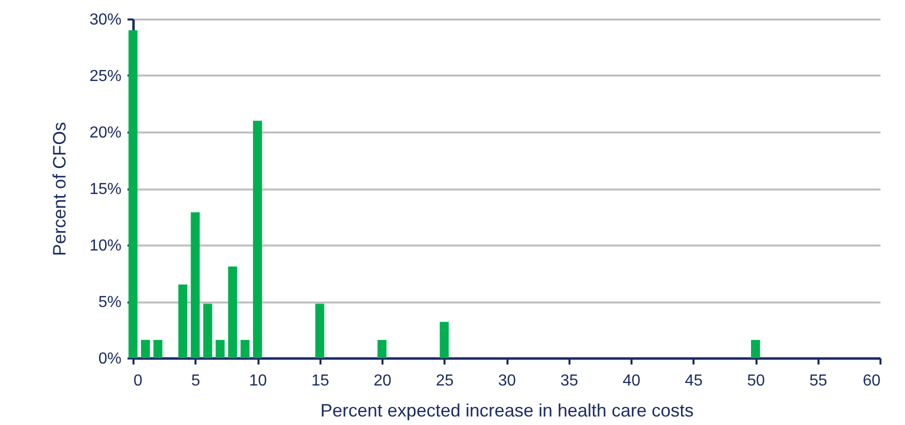 The image size is (905, 425). What do you see at coordinates (105, 189) in the screenshot?
I see `y-tick-label: 15%` at bounding box center [105, 189].